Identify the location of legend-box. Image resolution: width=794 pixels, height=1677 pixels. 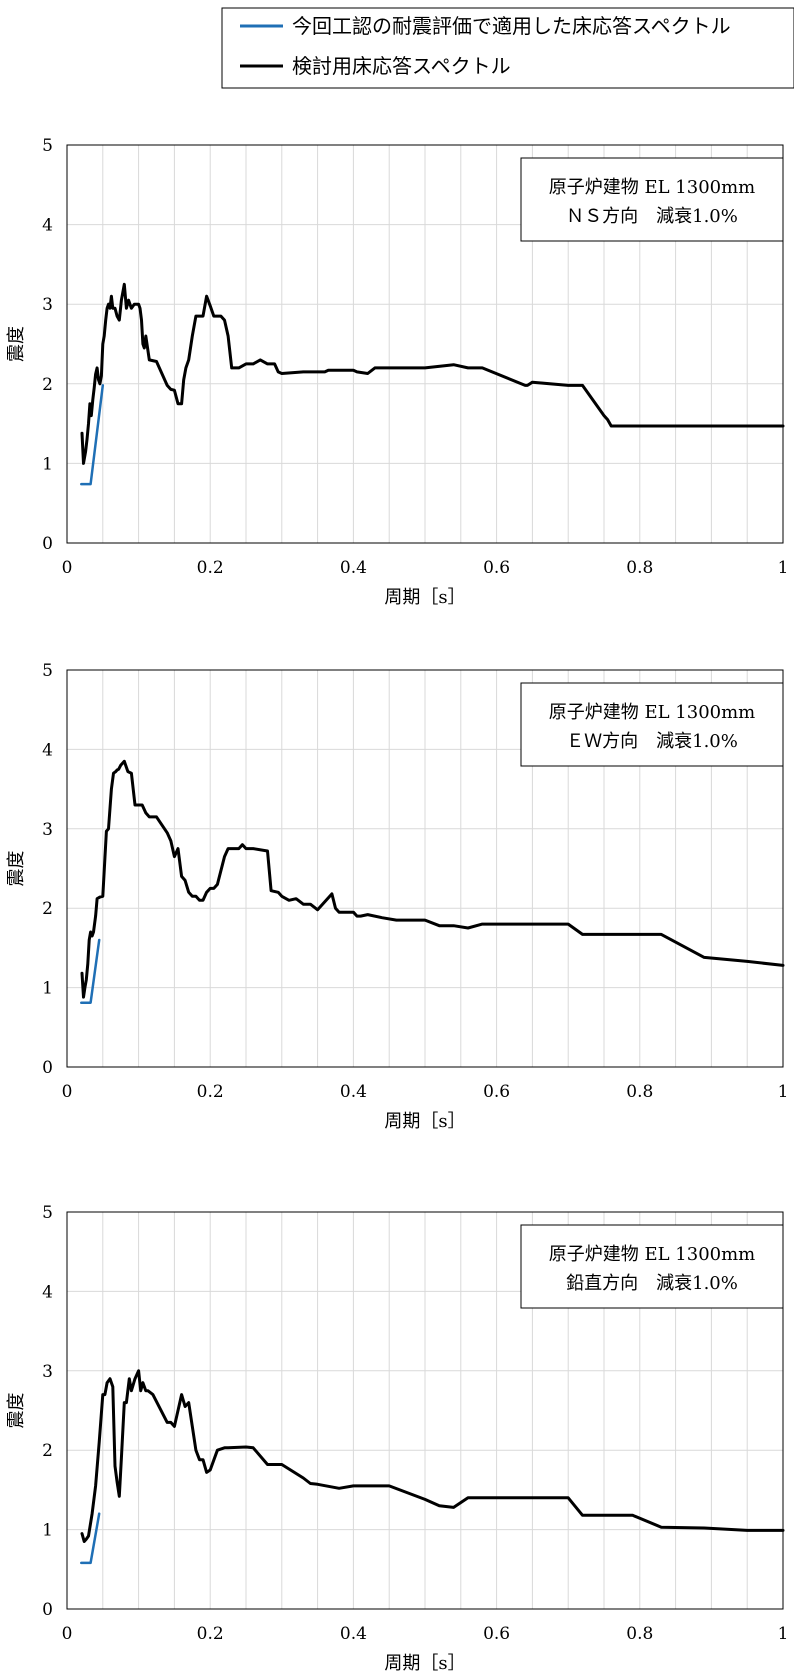
(507, 48).